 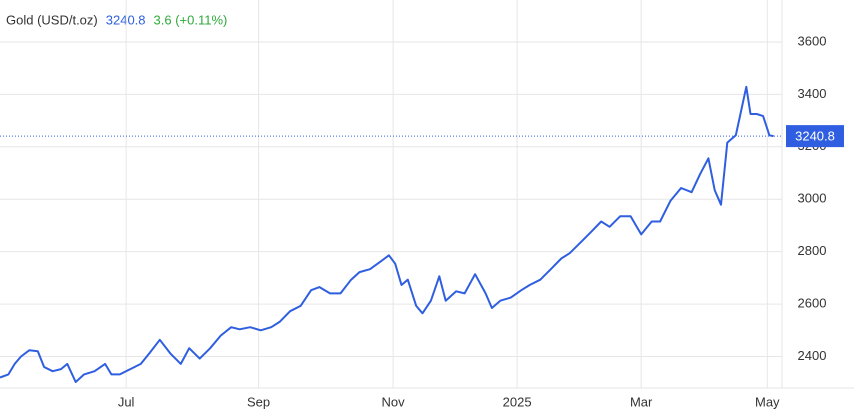 I want to click on y-tick-label: 2800, so click(x=812, y=250).